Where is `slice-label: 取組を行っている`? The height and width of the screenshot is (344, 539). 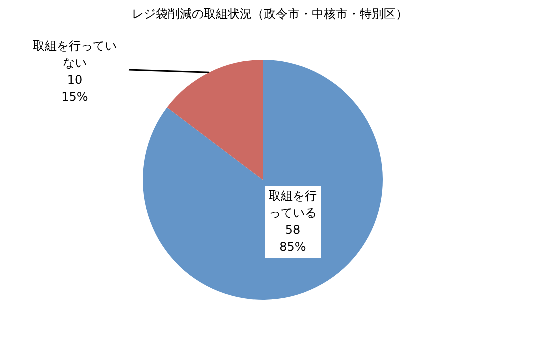
slice-label: 取組を行っている is located at coordinates (293, 204).